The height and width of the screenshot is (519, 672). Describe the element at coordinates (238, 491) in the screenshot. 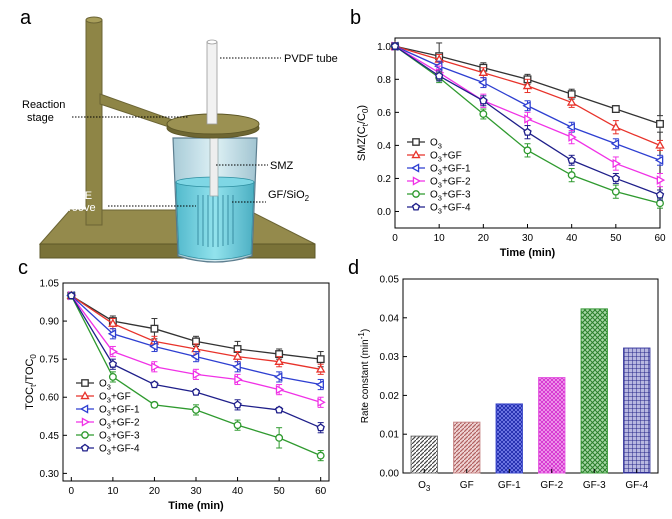

I see `x-tick-label: 40` at that location.